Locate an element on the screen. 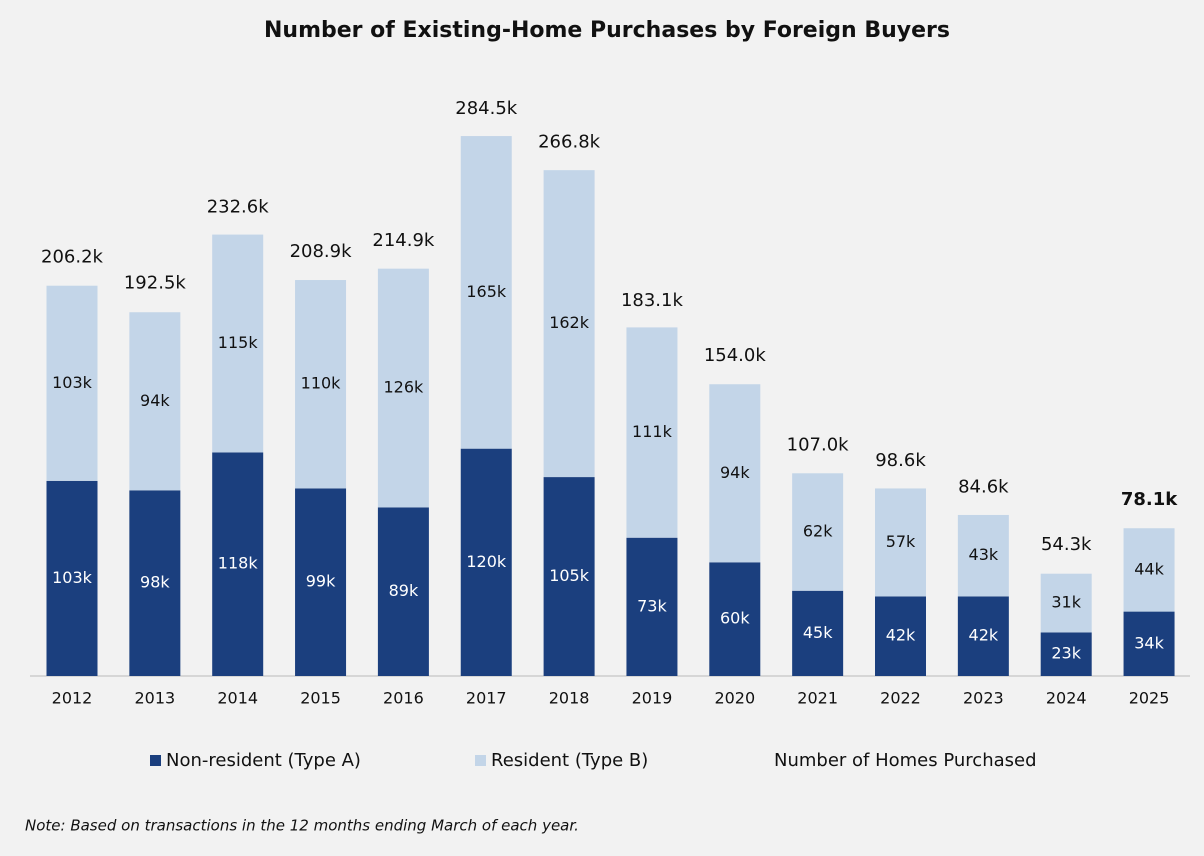 This screenshot has height=856, width=1204. x-tick-label: 2021 is located at coordinates (817, 698).